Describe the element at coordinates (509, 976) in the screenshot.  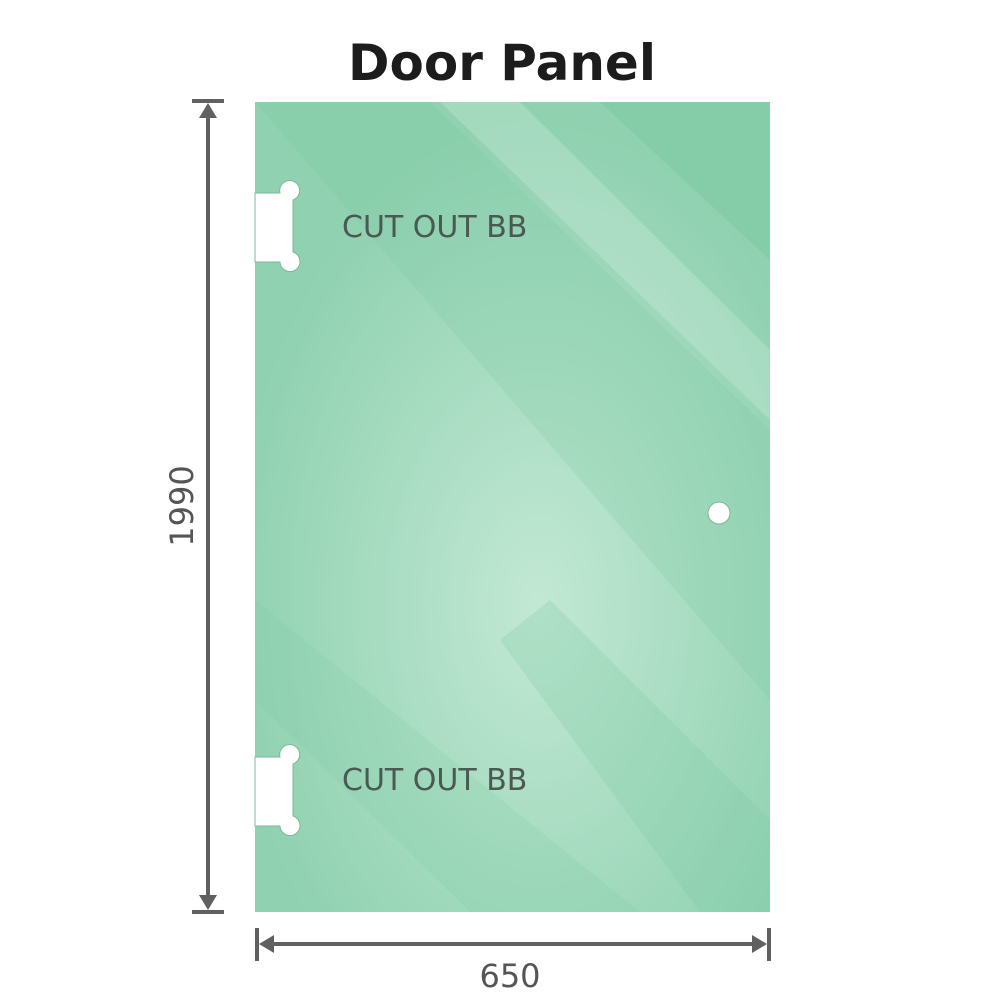
I see `width-label: 650` at that location.